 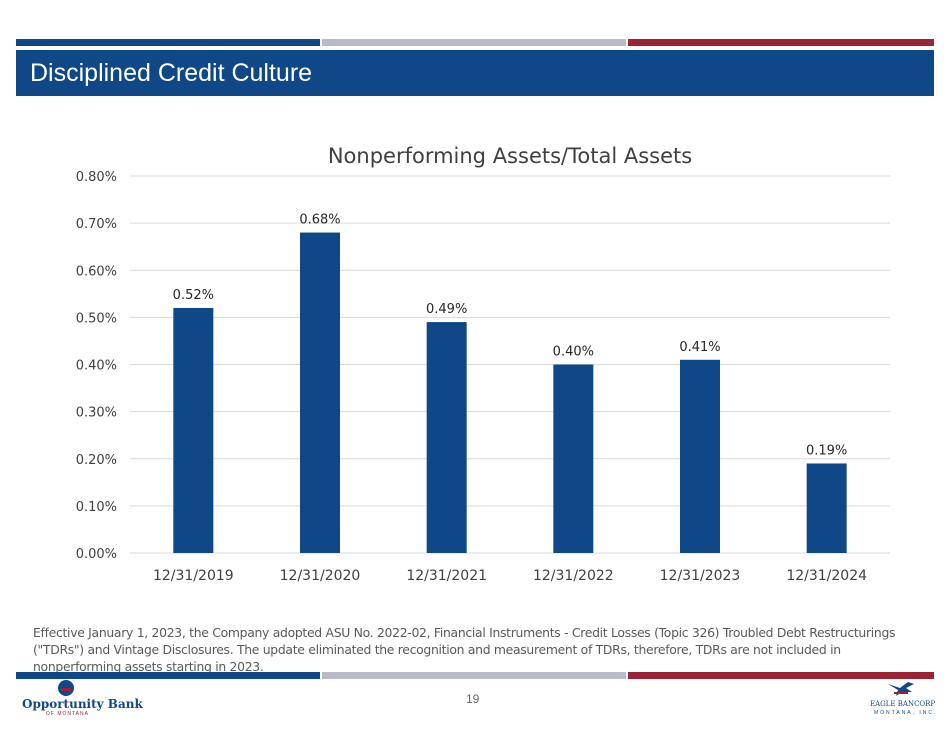 What do you see at coordinates (903, 704) in the screenshot?
I see `right-logo-name: EAGLE BANCORP` at bounding box center [903, 704].